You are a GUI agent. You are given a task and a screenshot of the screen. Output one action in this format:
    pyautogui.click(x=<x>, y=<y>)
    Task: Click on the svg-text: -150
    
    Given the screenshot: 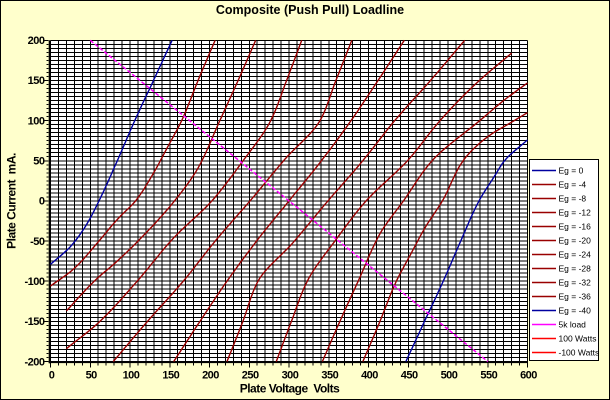 What is the action you would take?
    pyautogui.click(x=34, y=322)
    